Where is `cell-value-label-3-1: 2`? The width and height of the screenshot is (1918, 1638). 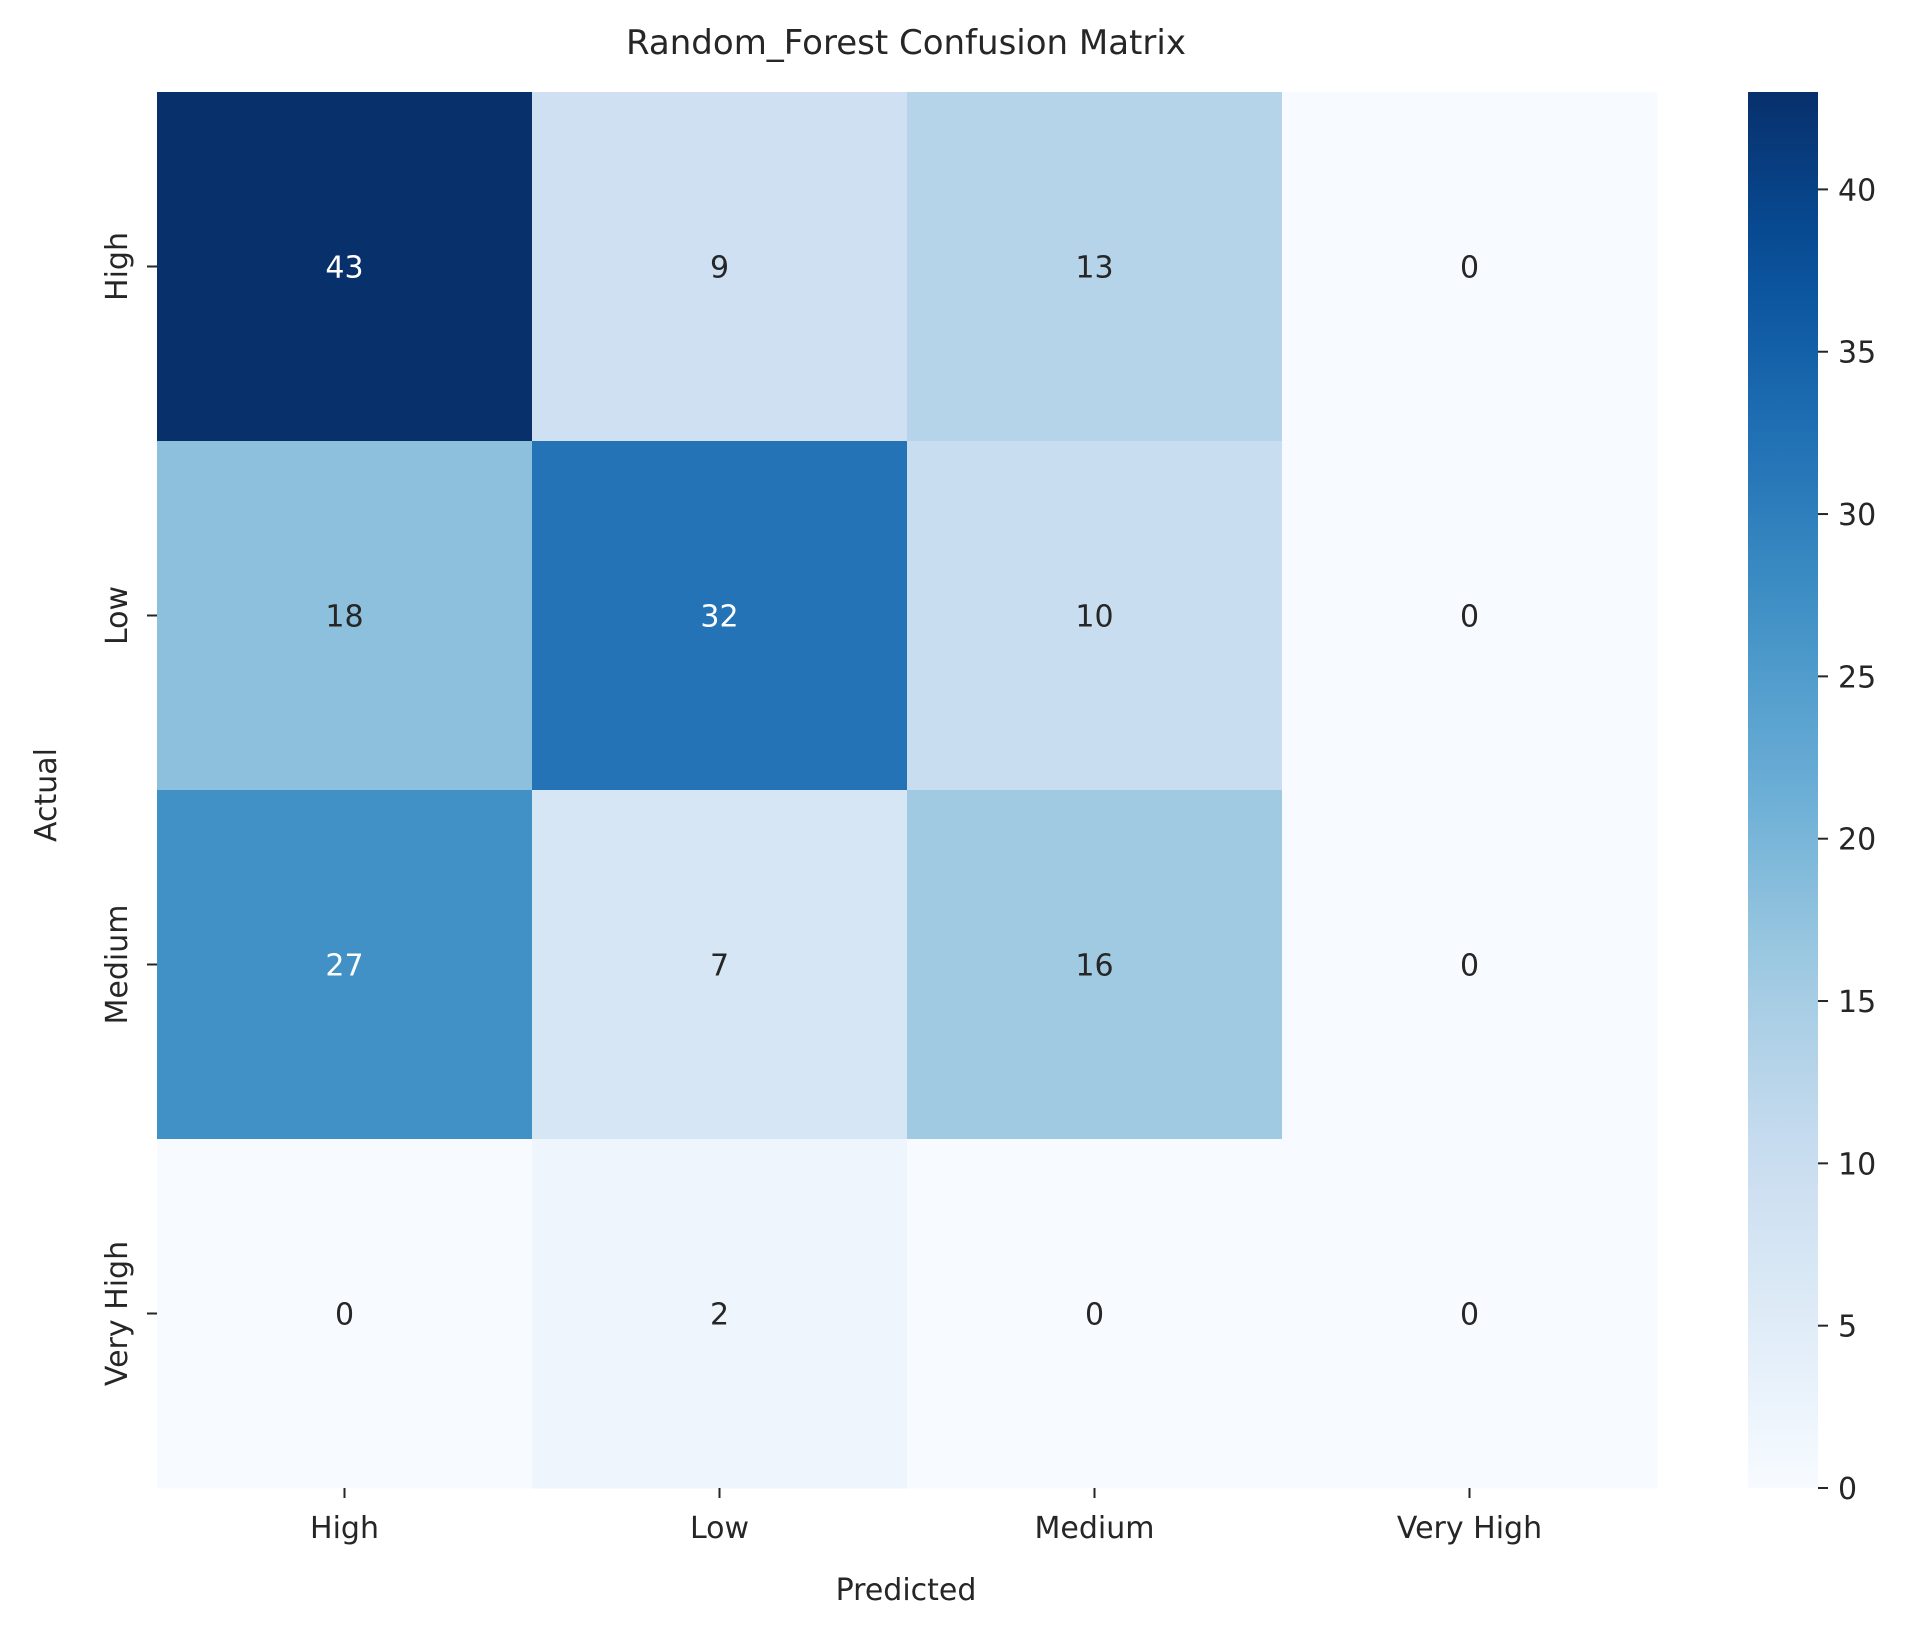
cell-value-label-3-1: 2 is located at coordinates (719, 1315).